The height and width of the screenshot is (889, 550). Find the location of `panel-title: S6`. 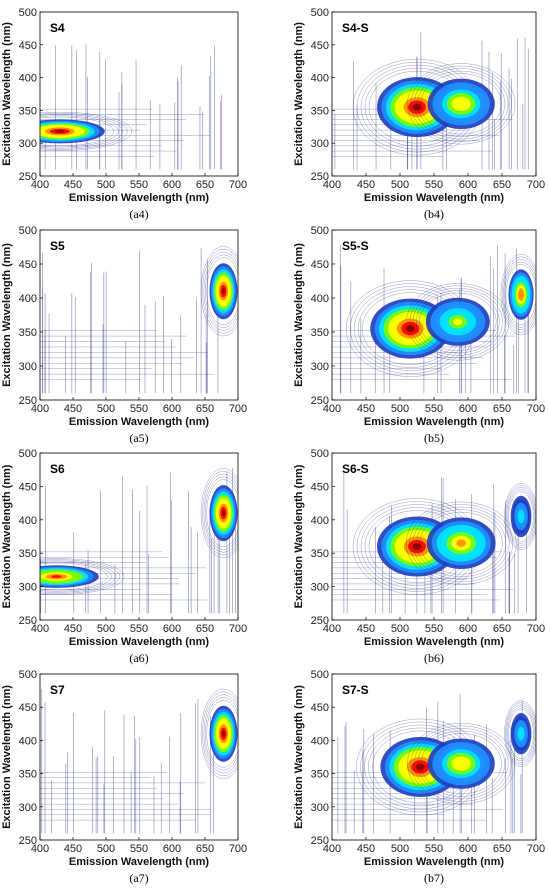

panel-title: S6 is located at coordinates (57, 469).